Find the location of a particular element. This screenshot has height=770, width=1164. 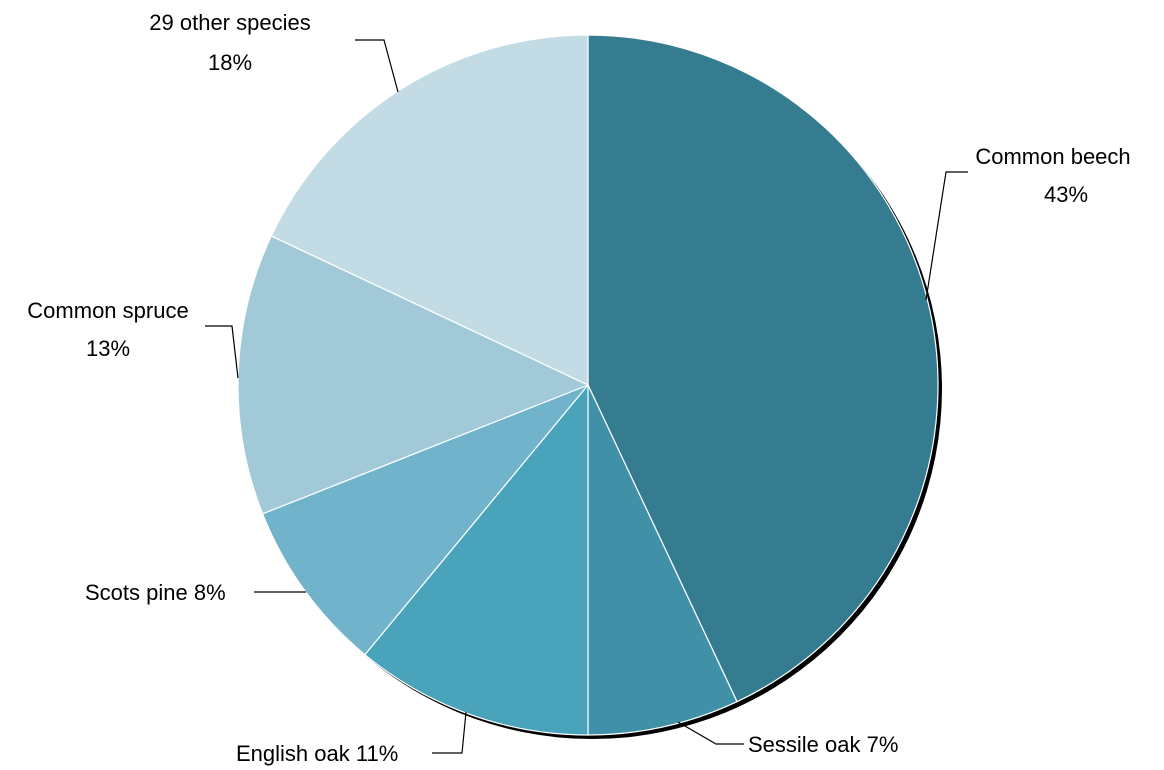

sessile-oak-name: Sessile oak is located at coordinates (805, 744).